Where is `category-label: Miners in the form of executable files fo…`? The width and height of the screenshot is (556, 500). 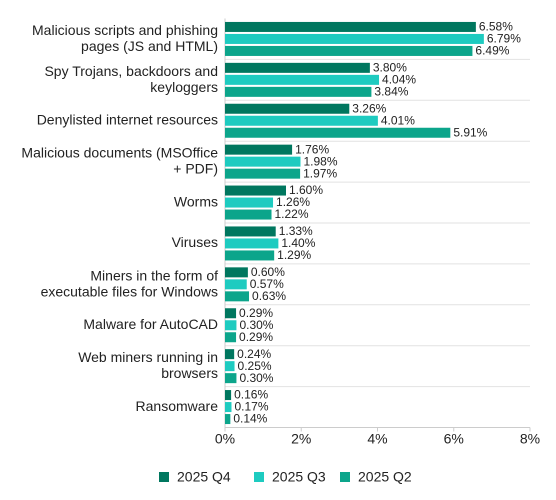
category-label: Miners in the form of executable files fo… is located at coordinates (130, 283).